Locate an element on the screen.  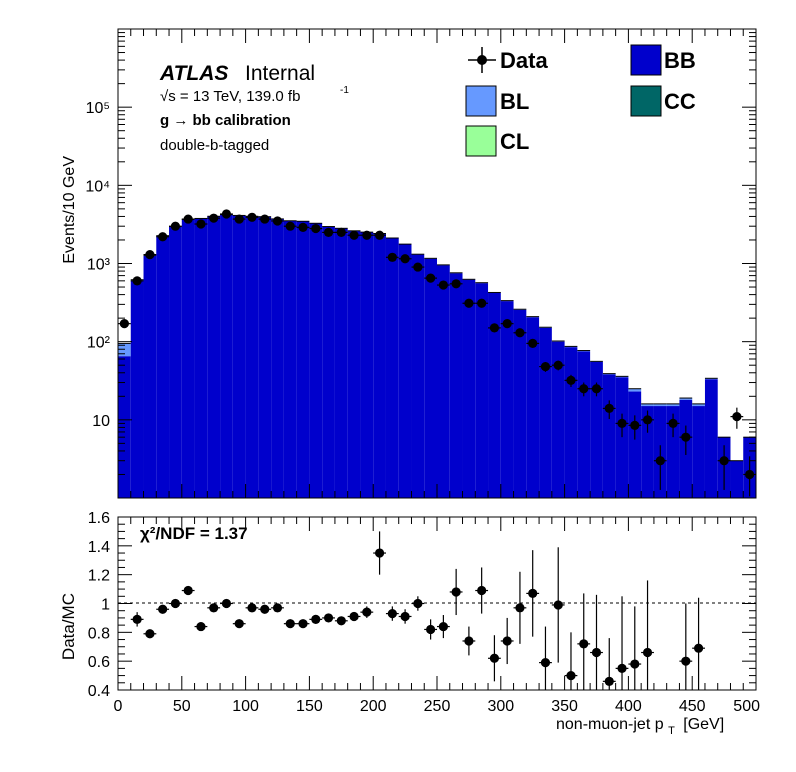
x-tick-label: 300 is located at coordinates (500, 706).